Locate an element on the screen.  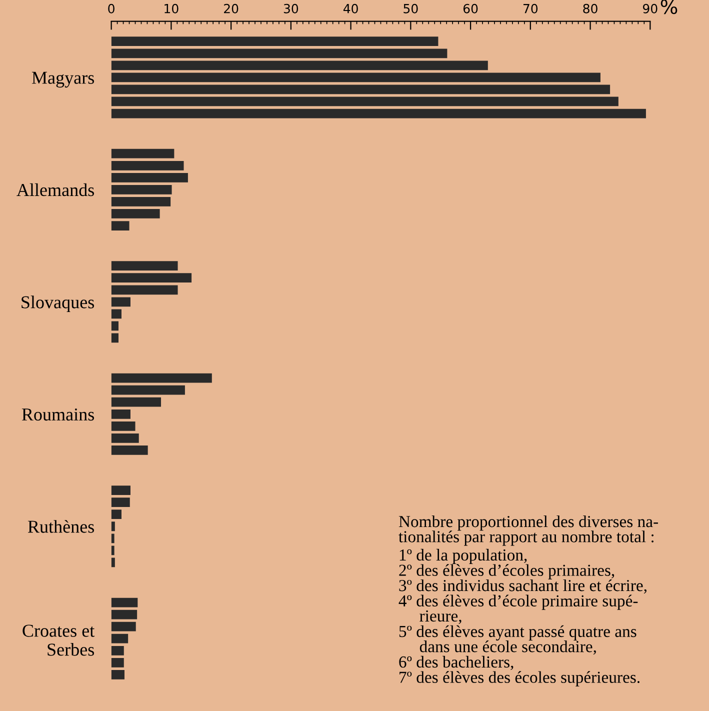
x-tick-label: 20 is located at coordinates (231, 9).